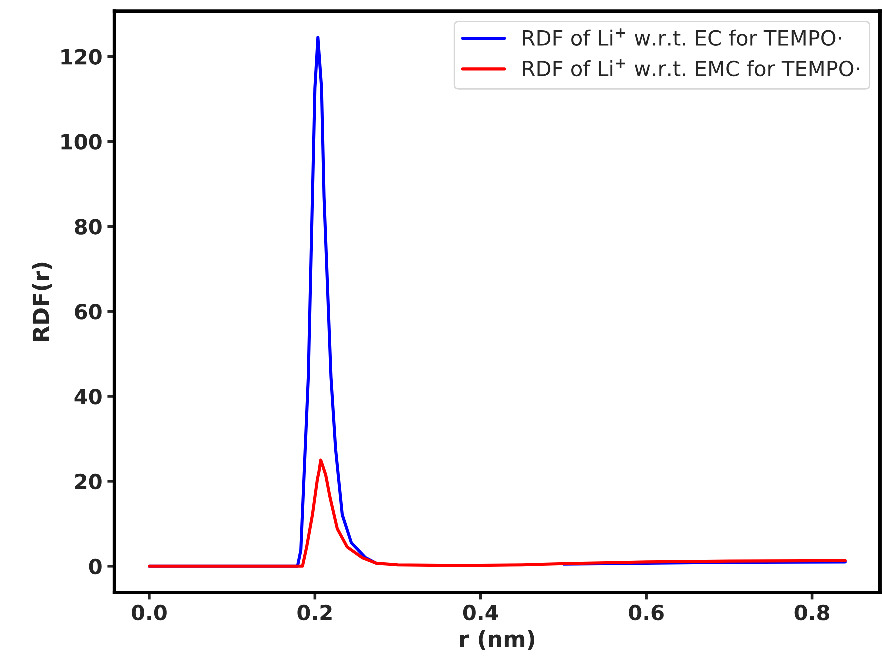  Describe the element at coordinates (82, 142) in the screenshot. I see `y-tick-label: 100` at that location.